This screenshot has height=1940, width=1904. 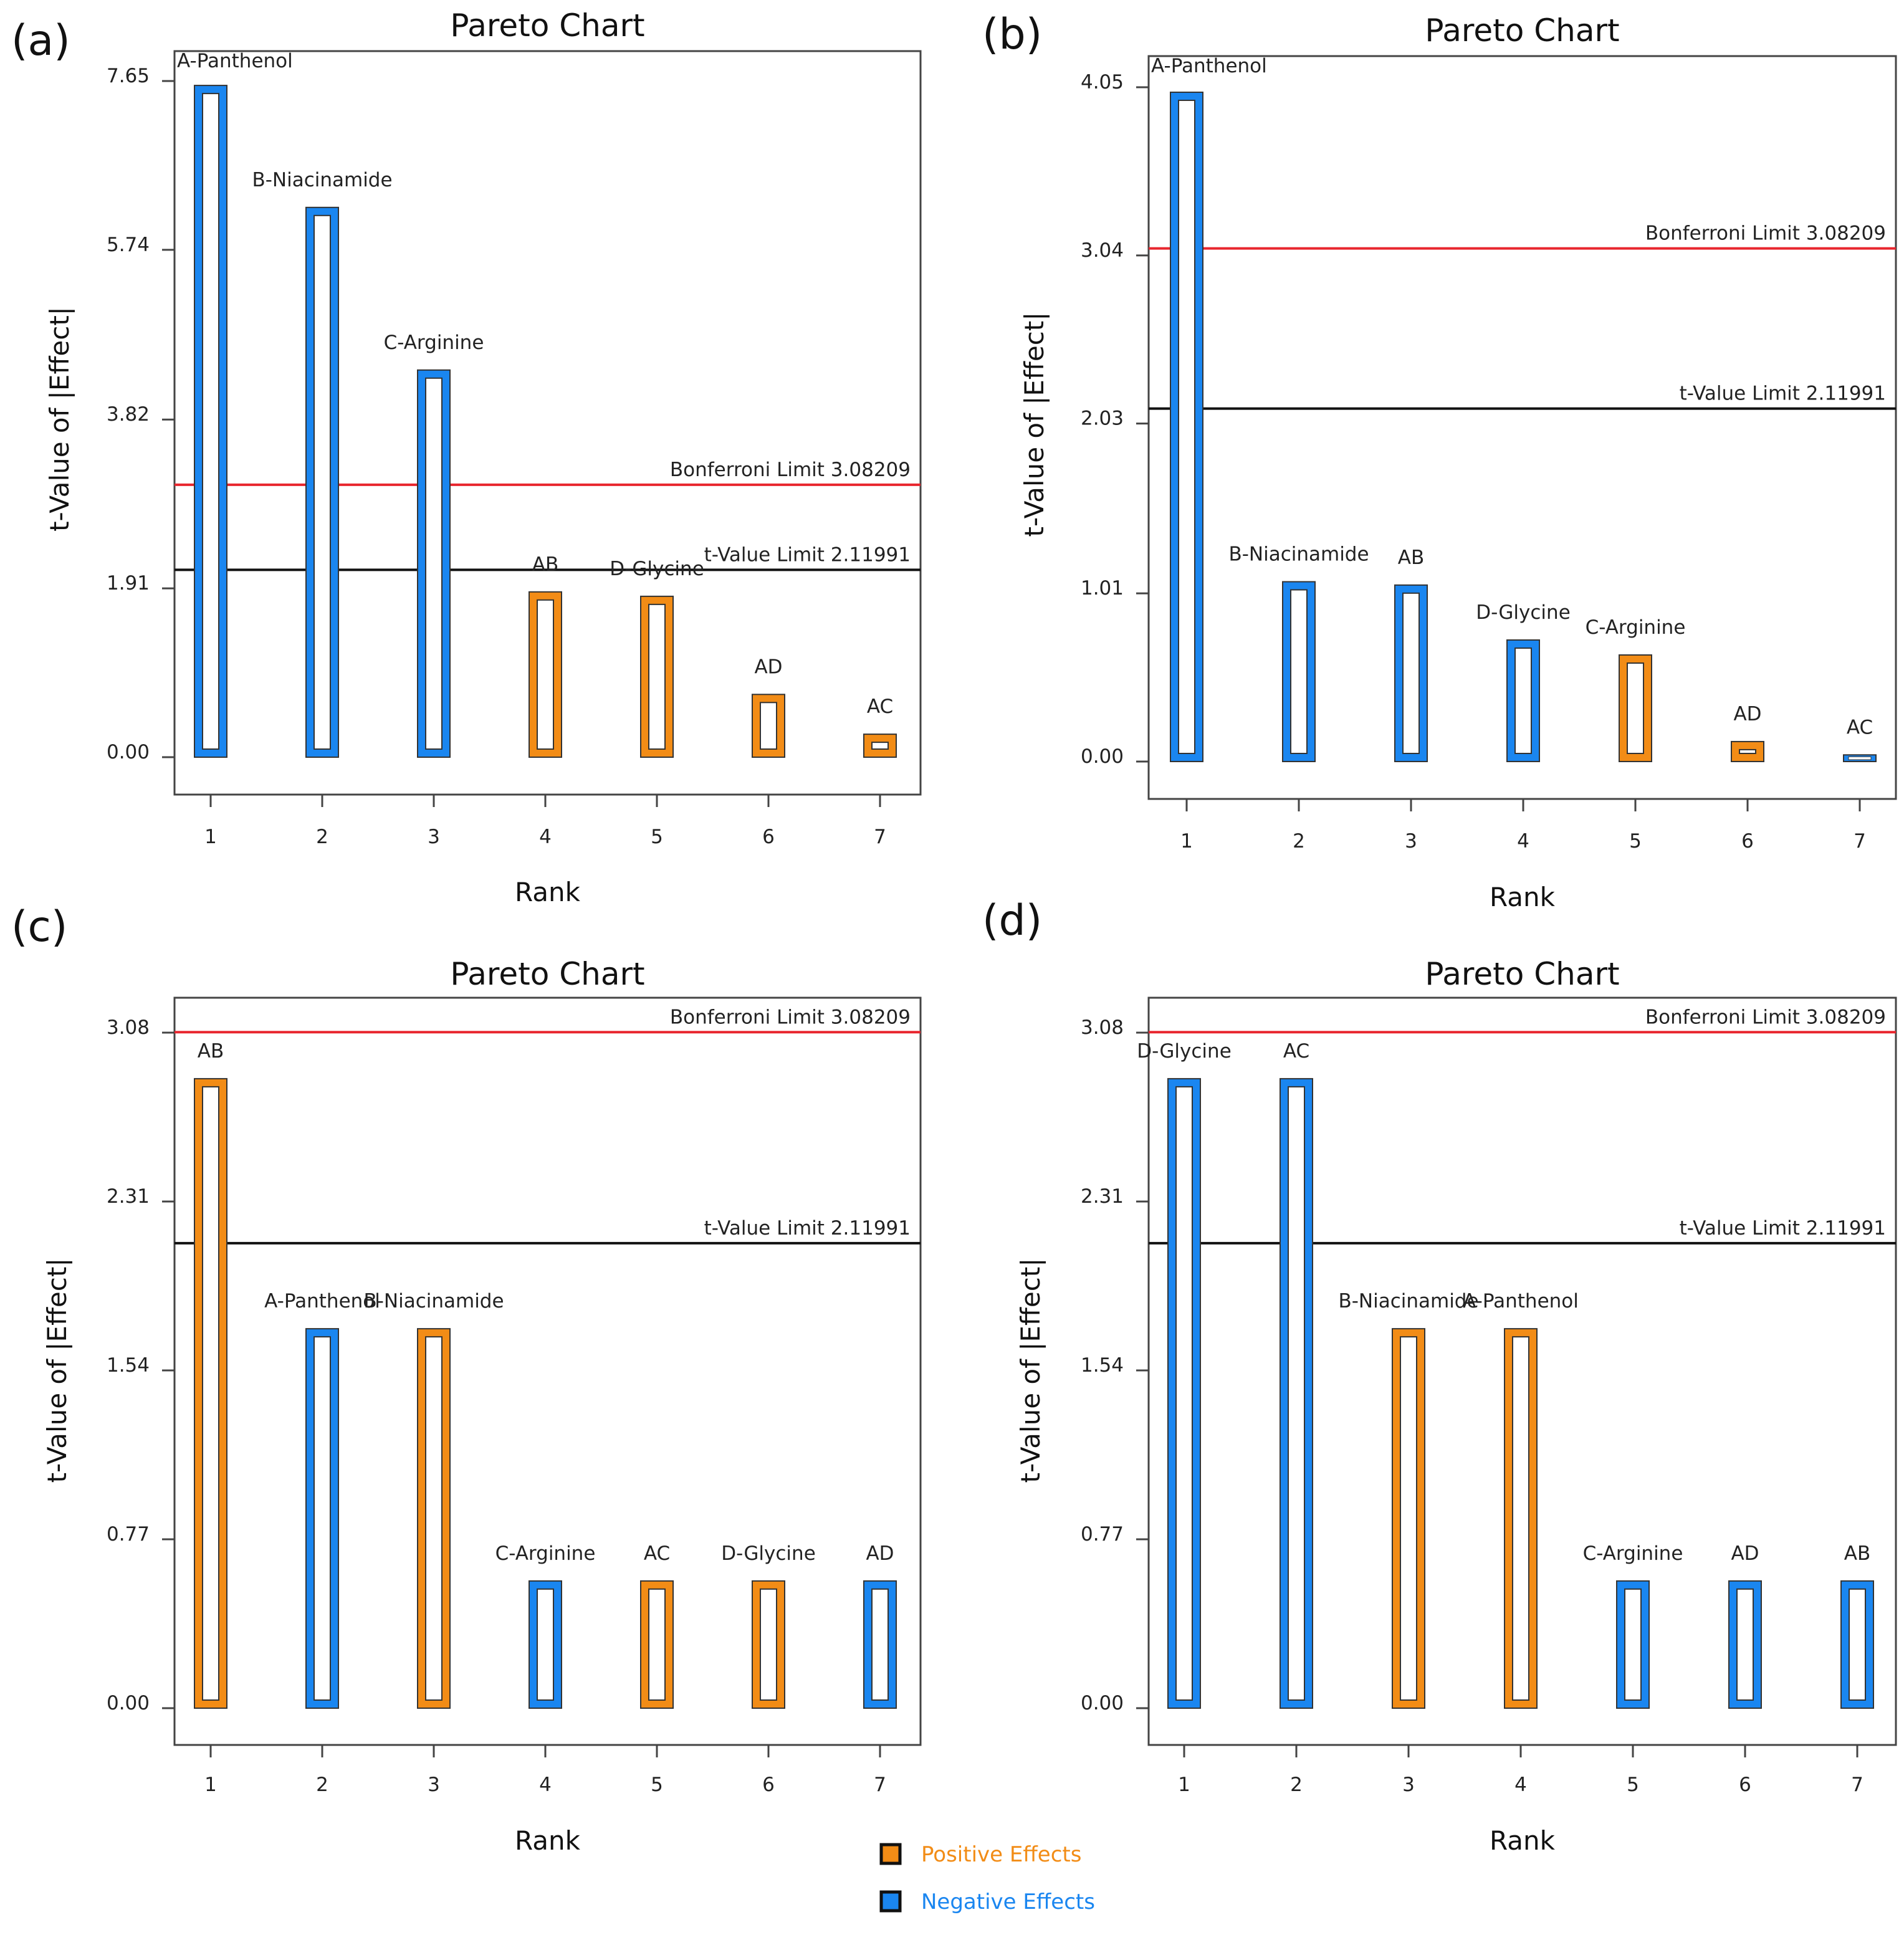 I want to click on y-tick-label: 1.54, so click(x=129, y=1365).